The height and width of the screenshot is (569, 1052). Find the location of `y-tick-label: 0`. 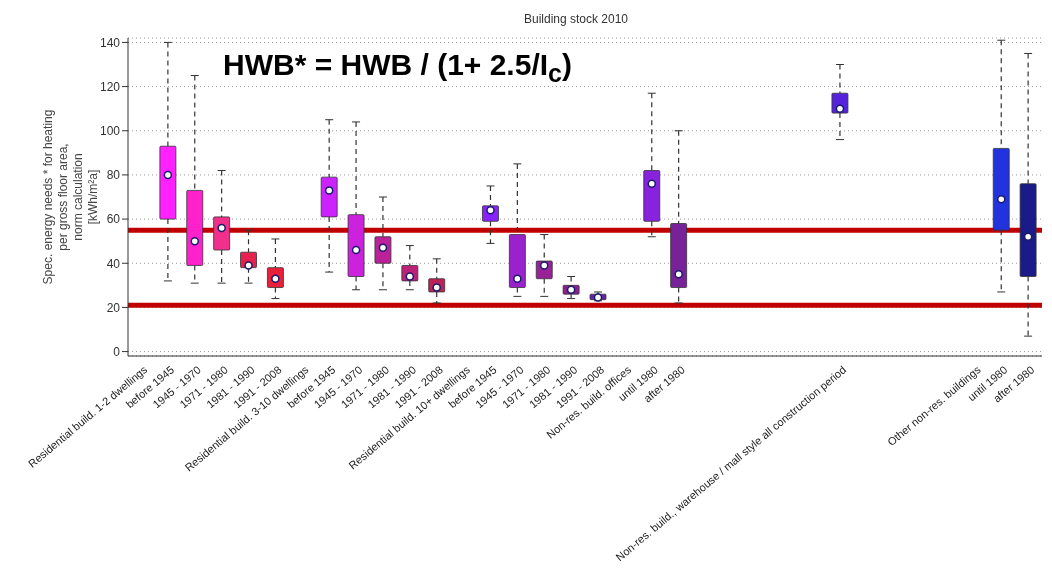

y-tick-label: 0 is located at coordinates (117, 351).